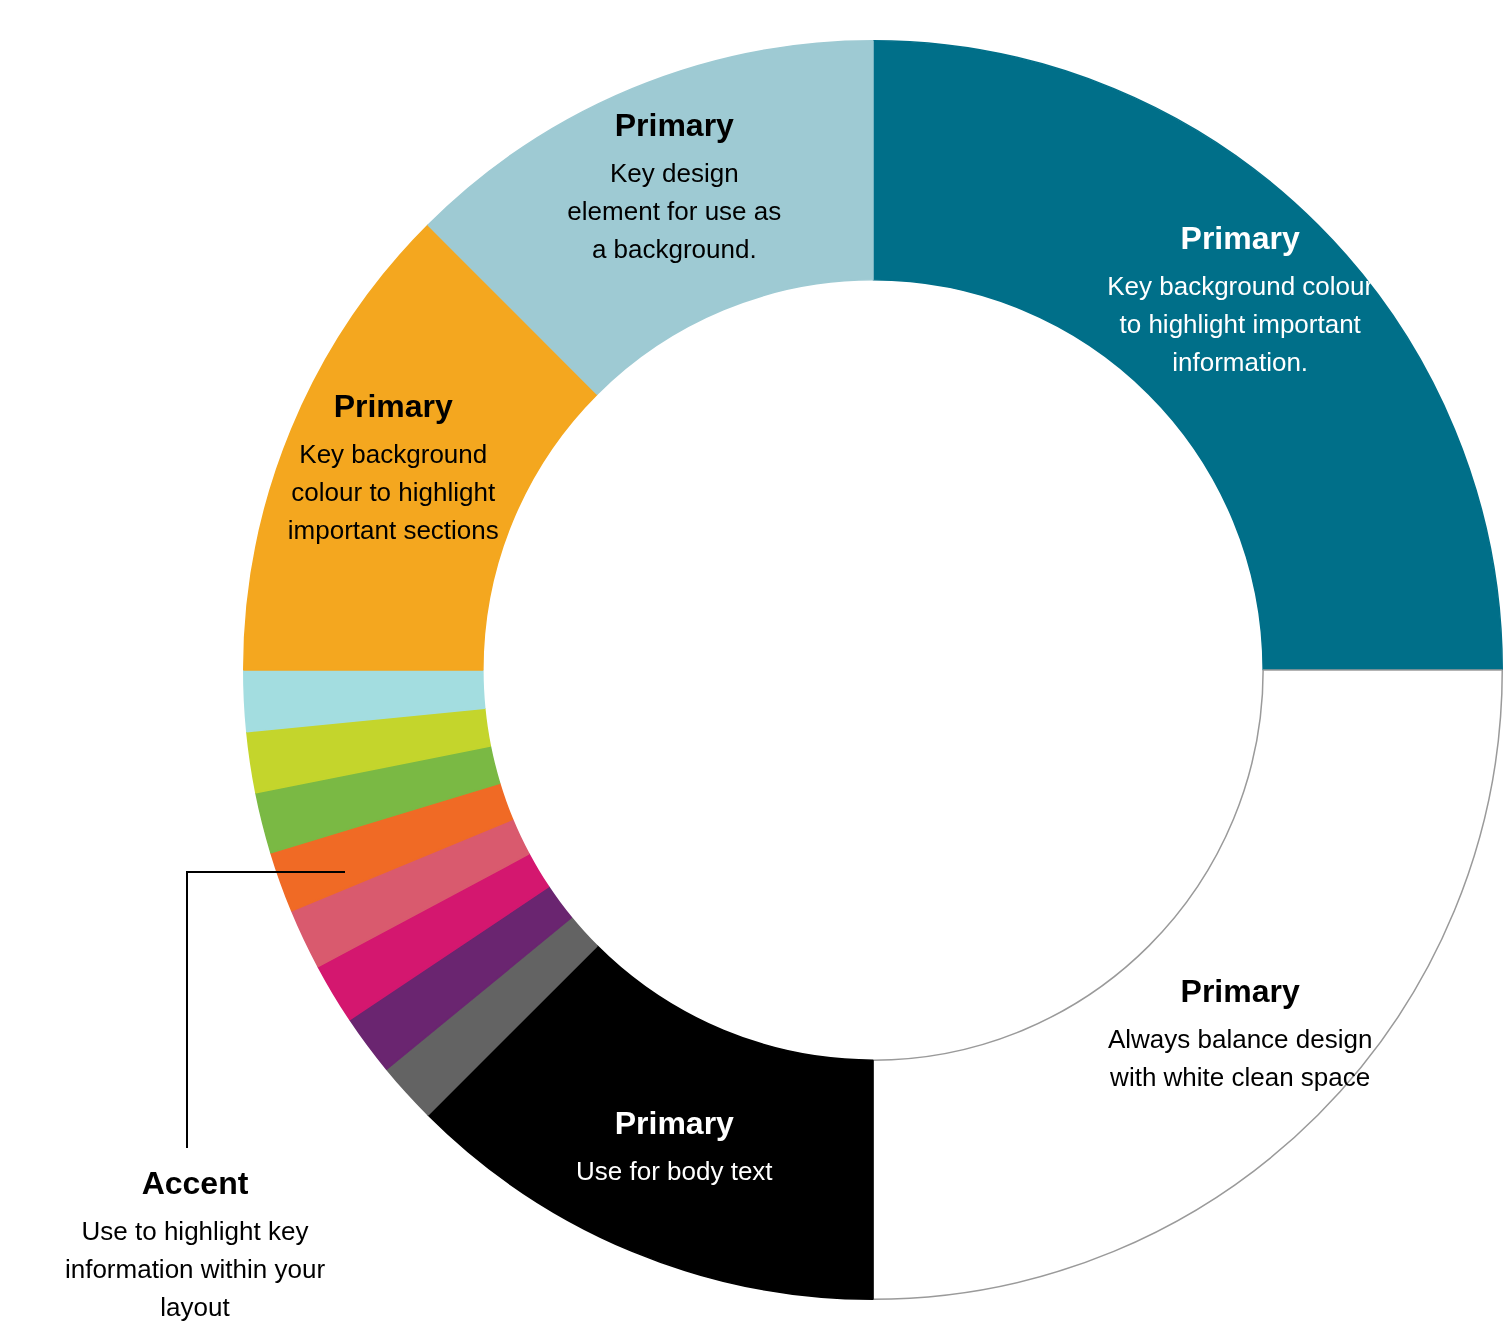  I want to click on slice-label: Primary Always balance design with white clean space, so click(1240, 1033).